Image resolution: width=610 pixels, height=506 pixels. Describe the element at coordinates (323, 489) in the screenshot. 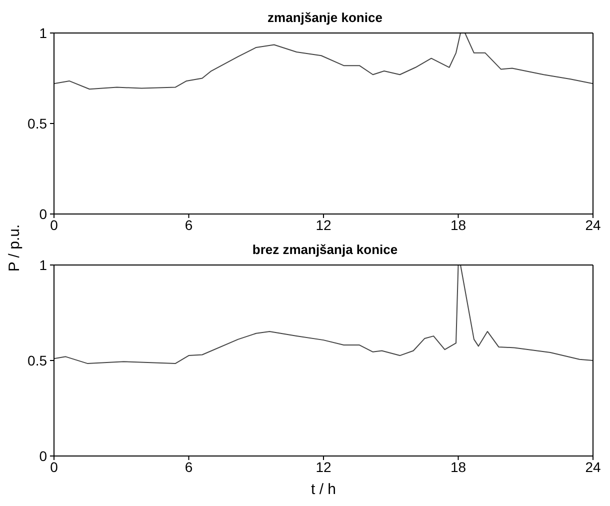

I see `x-axis-title: t / h` at that location.